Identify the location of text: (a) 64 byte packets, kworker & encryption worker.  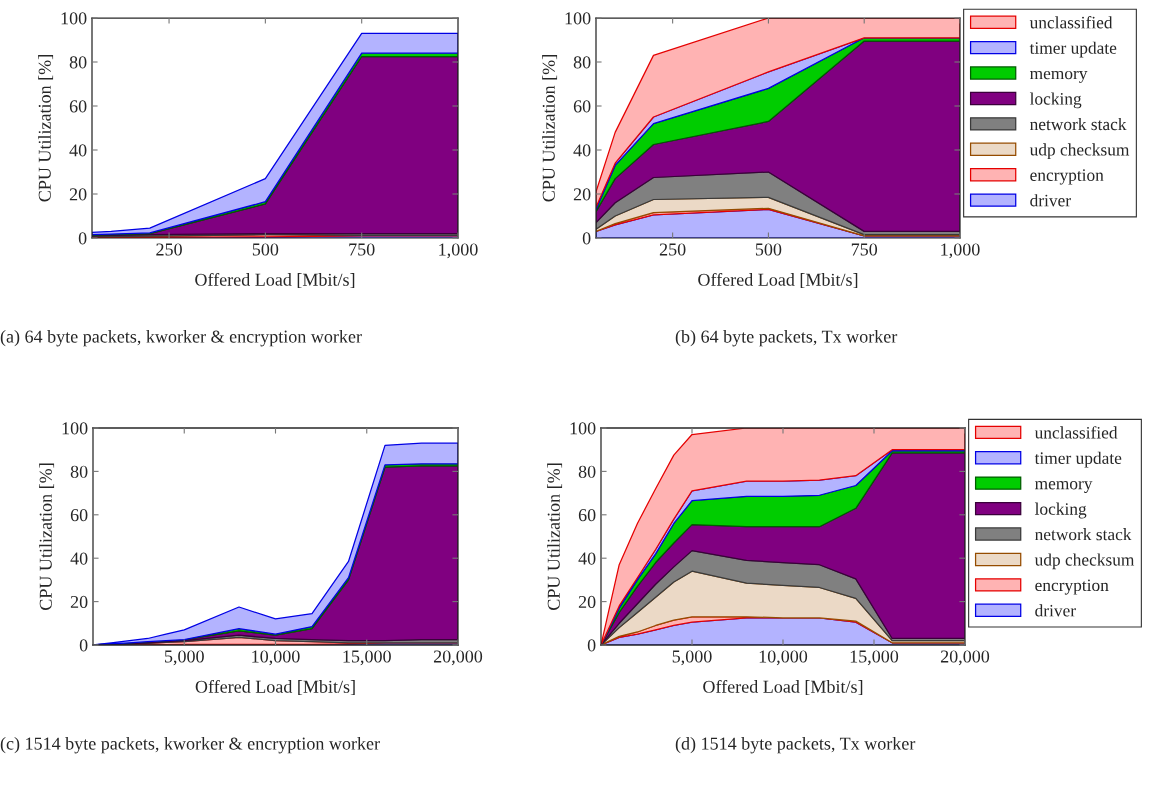
(181, 338).